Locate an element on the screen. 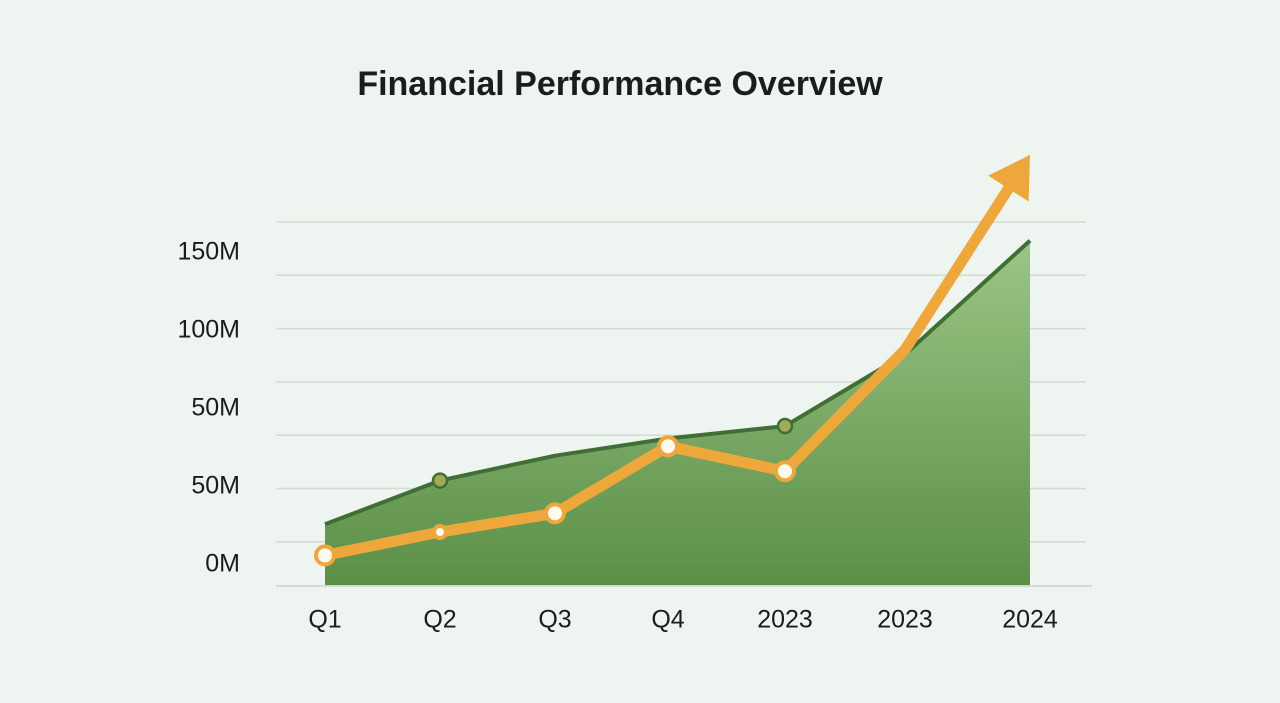  x-tick-label: Q1 is located at coordinates (324, 620).